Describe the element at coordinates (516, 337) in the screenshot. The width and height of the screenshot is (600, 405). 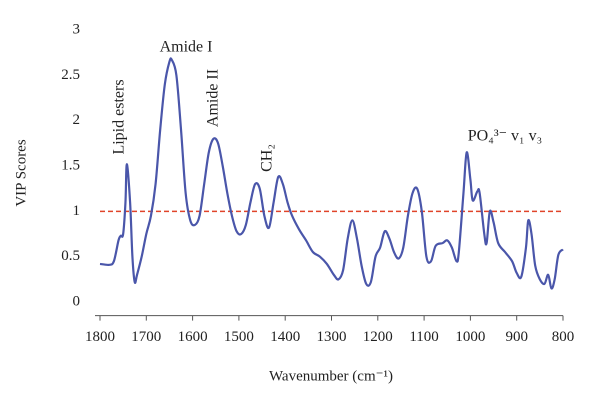
I see `x-tick-label: 900` at that location.